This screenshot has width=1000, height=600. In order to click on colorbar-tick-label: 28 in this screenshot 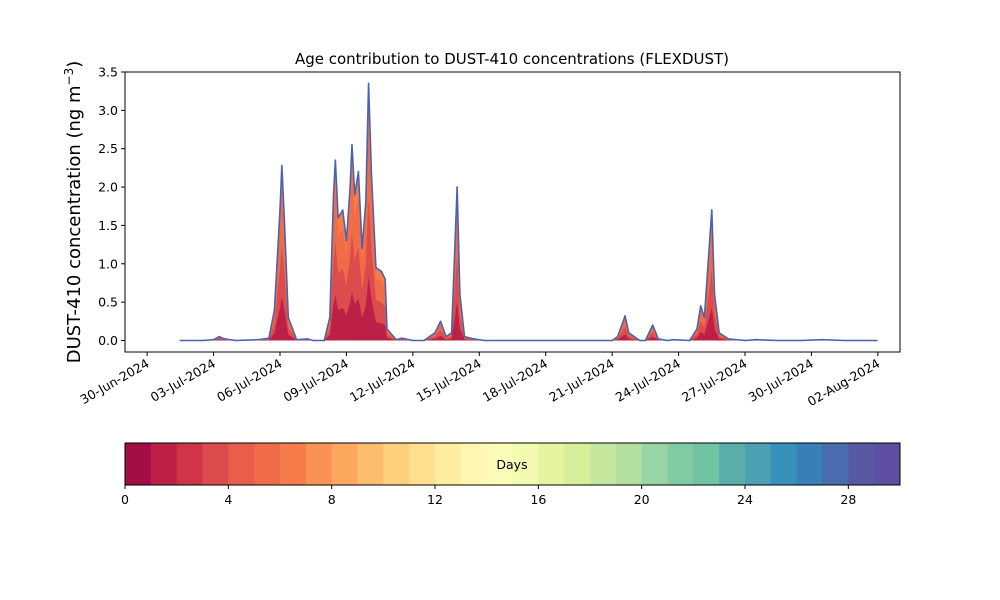, I will do `click(848, 499)`.